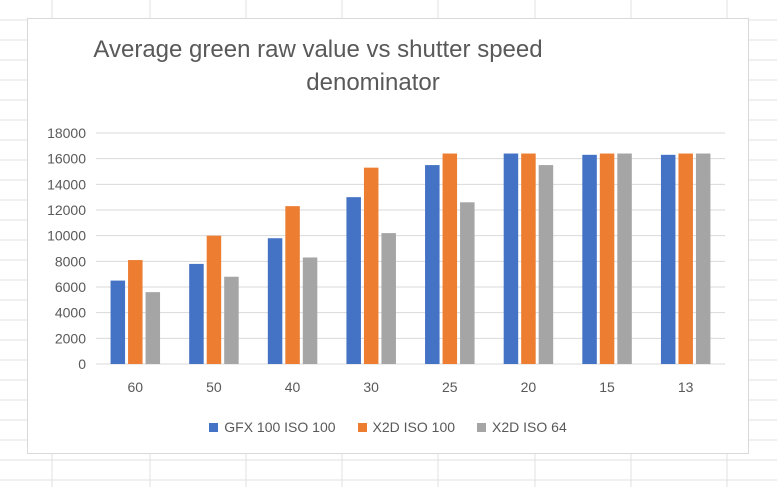  What do you see at coordinates (66, 184) in the screenshot?
I see `y-tick-label: 14000` at bounding box center [66, 184].